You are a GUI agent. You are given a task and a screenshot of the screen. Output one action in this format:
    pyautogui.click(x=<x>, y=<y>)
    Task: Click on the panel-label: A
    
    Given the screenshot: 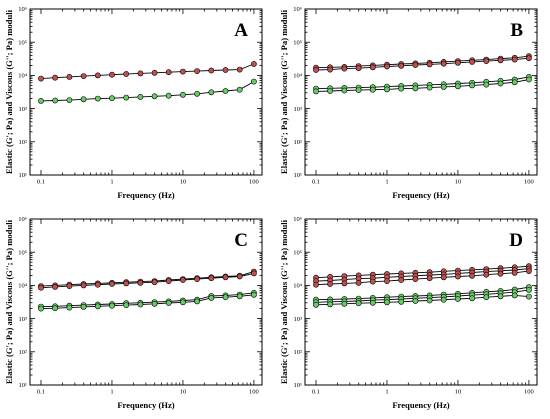 What is the action you would take?
    pyautogui.click(x=241, y=30)
    